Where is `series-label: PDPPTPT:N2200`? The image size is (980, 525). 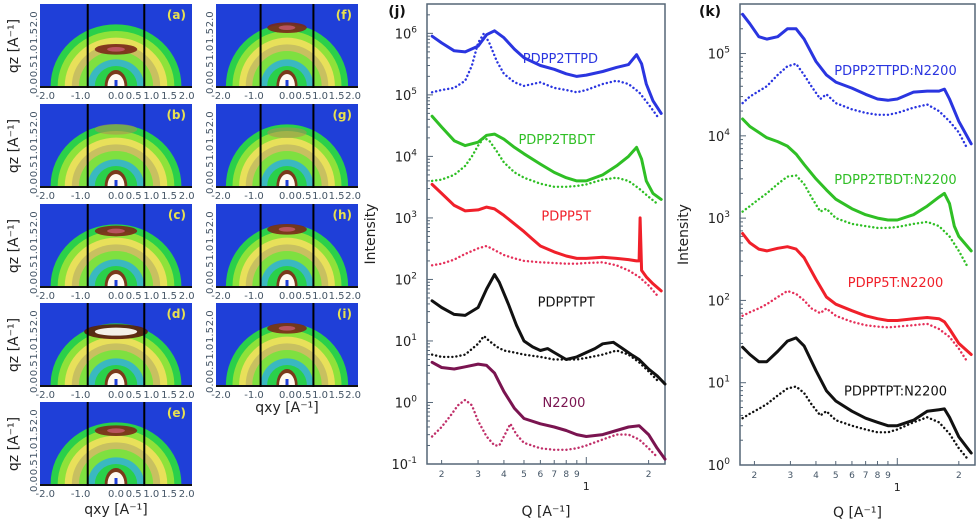 series-label: PDPPTPT:N2200 is located at coordinates (895, 391).